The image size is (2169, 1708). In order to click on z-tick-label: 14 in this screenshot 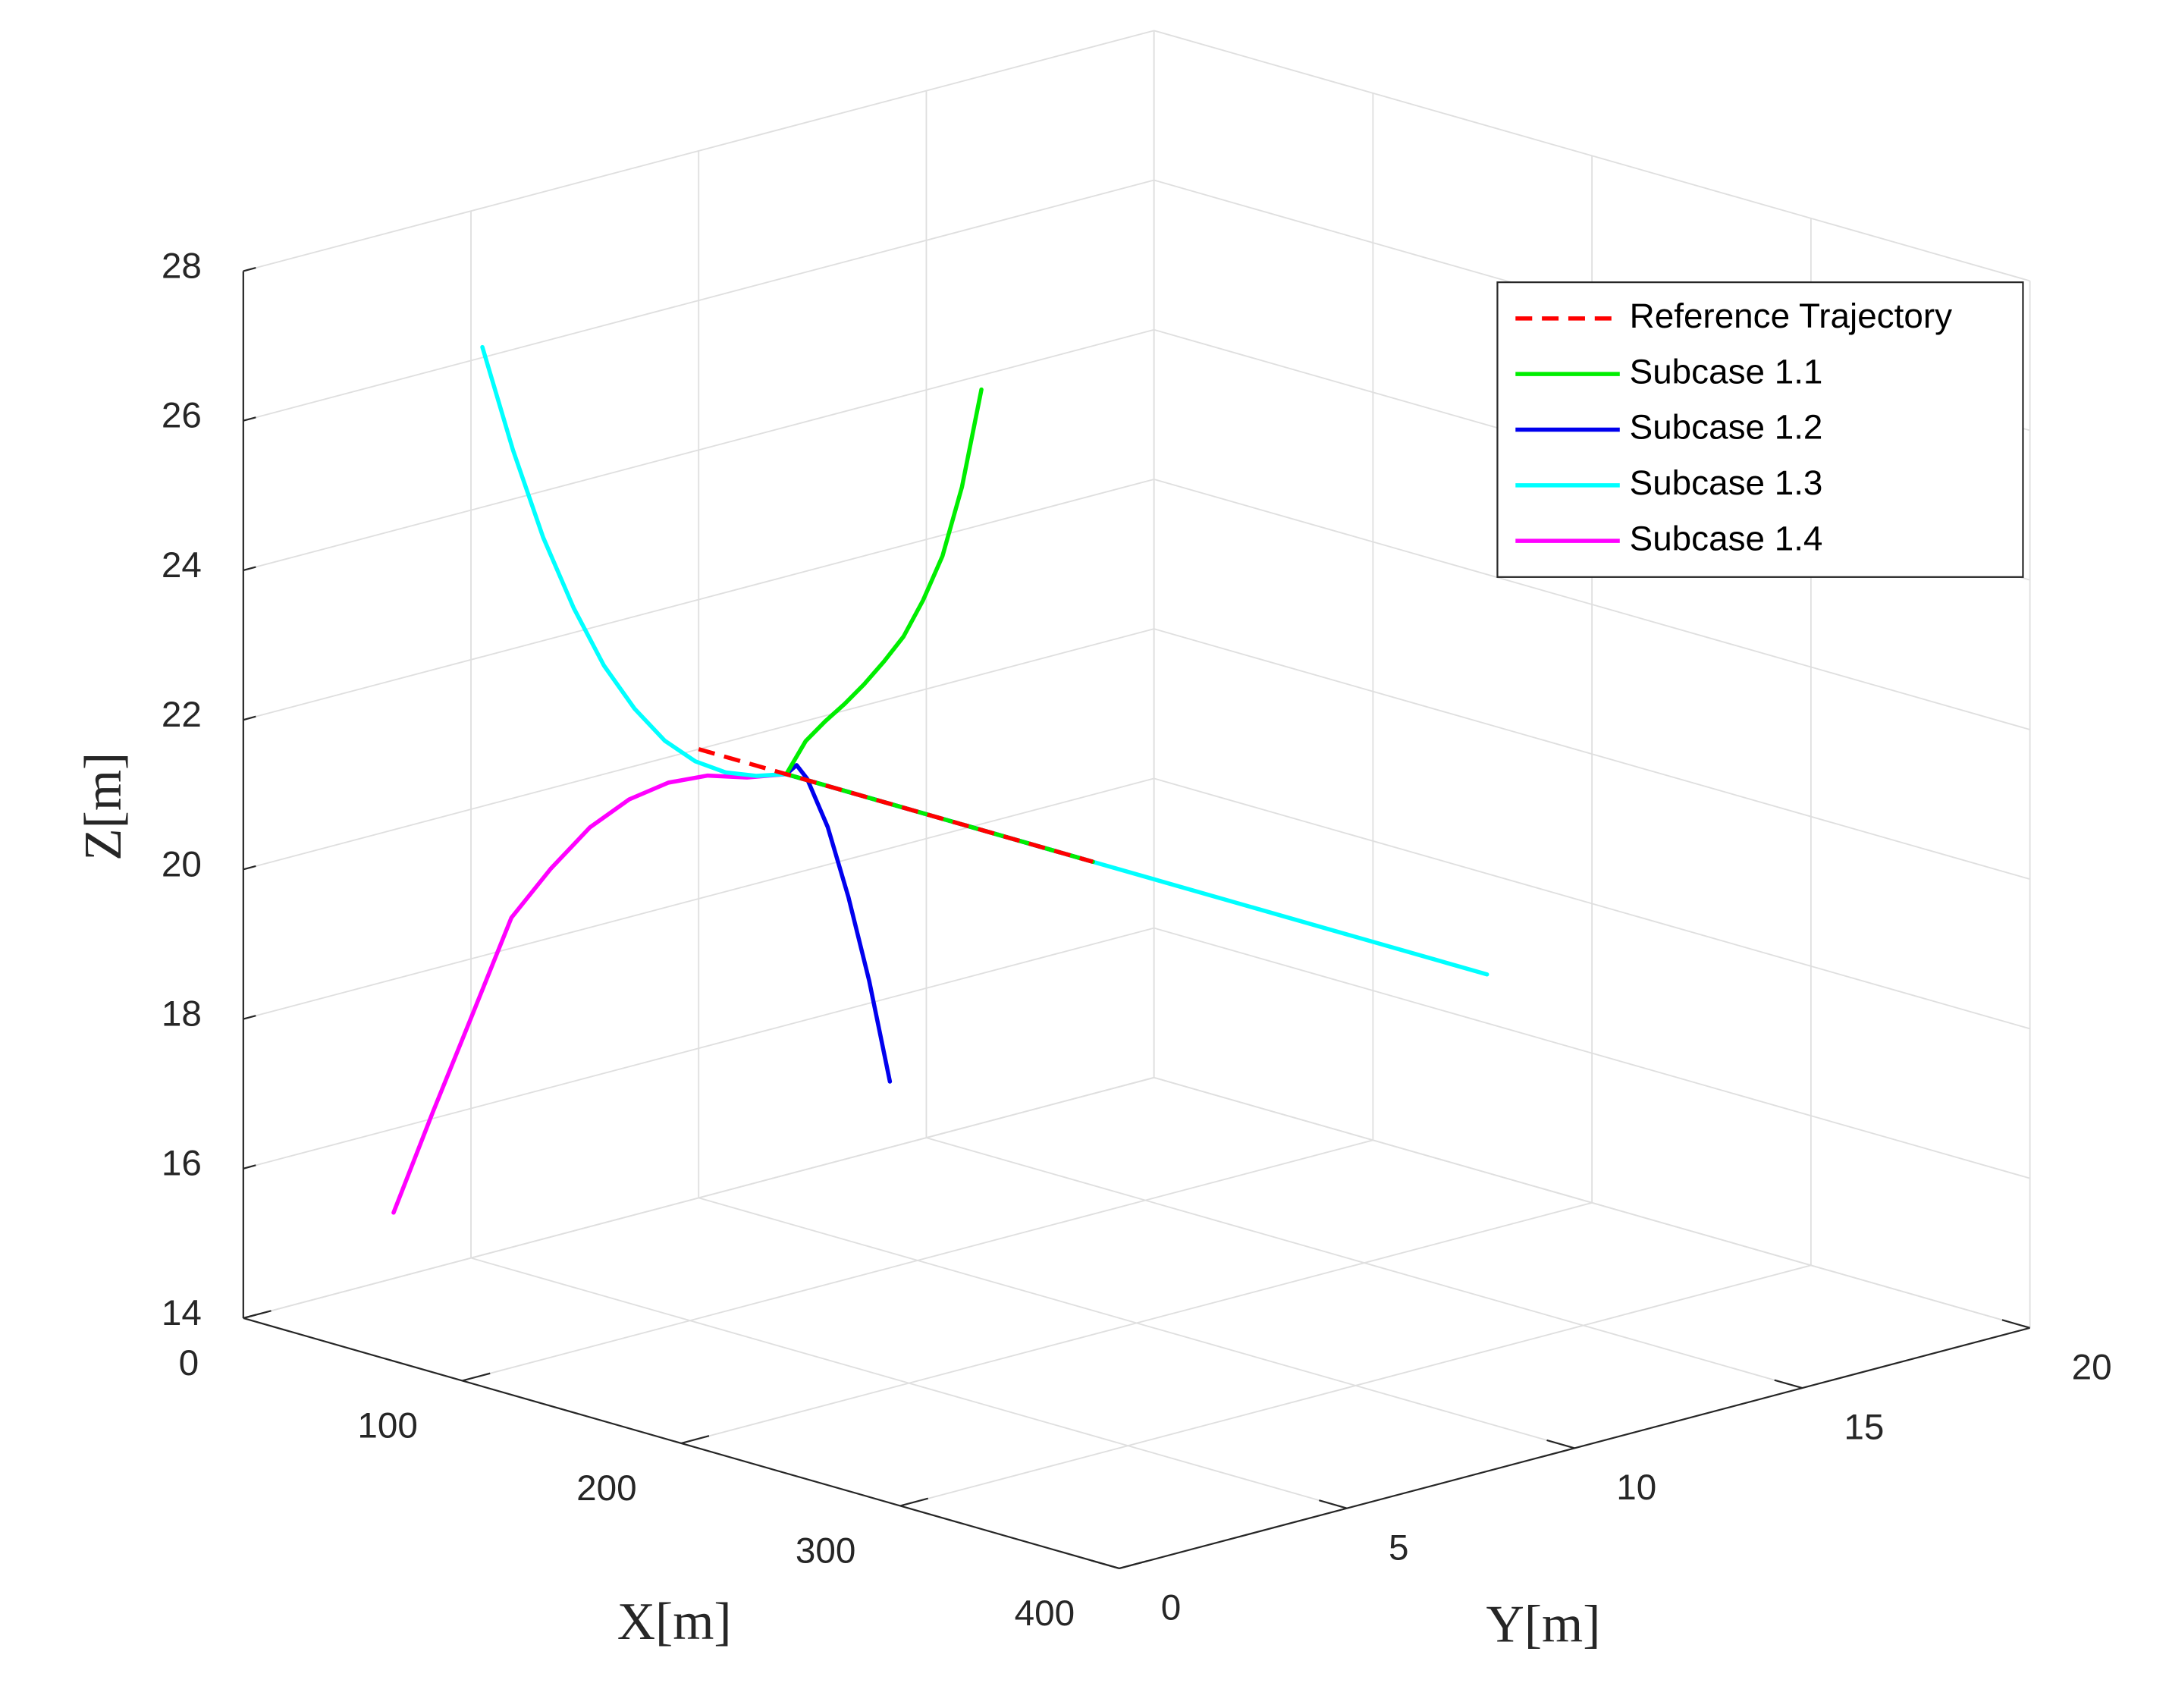, I will do `click(182, 1313)`.